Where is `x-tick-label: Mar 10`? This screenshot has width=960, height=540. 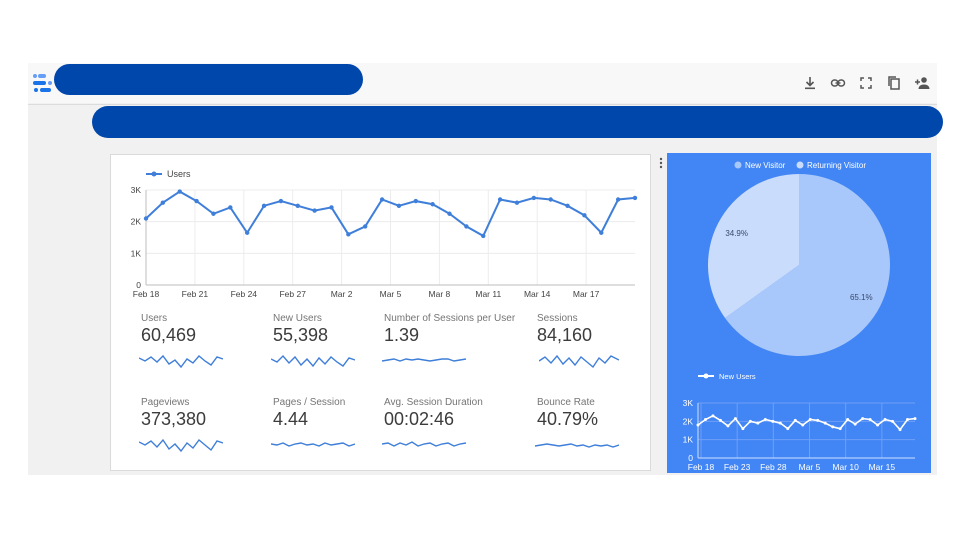 x-tick-label: Mar 10 is located at coordinates (845, 466).